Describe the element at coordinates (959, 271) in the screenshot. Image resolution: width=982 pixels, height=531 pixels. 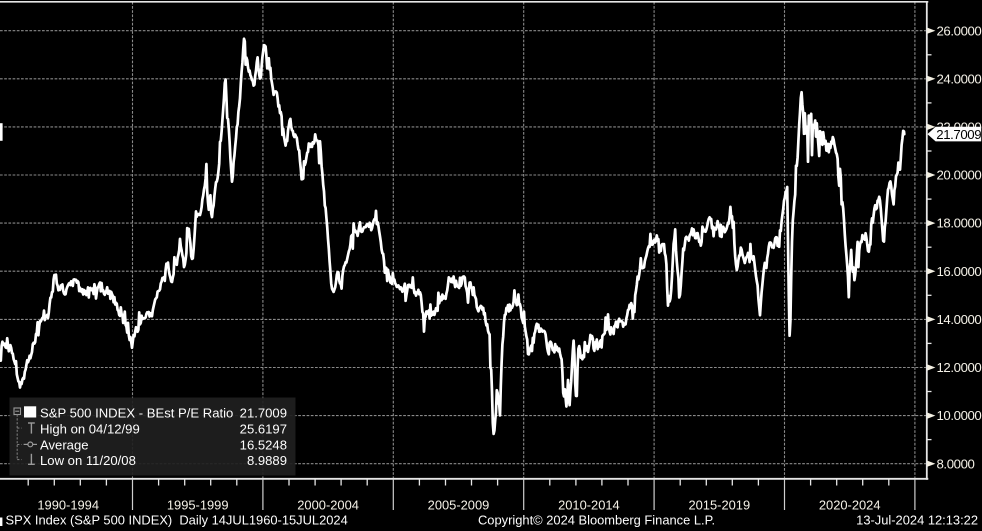
I see `svg-text: 16.0000` at that location.